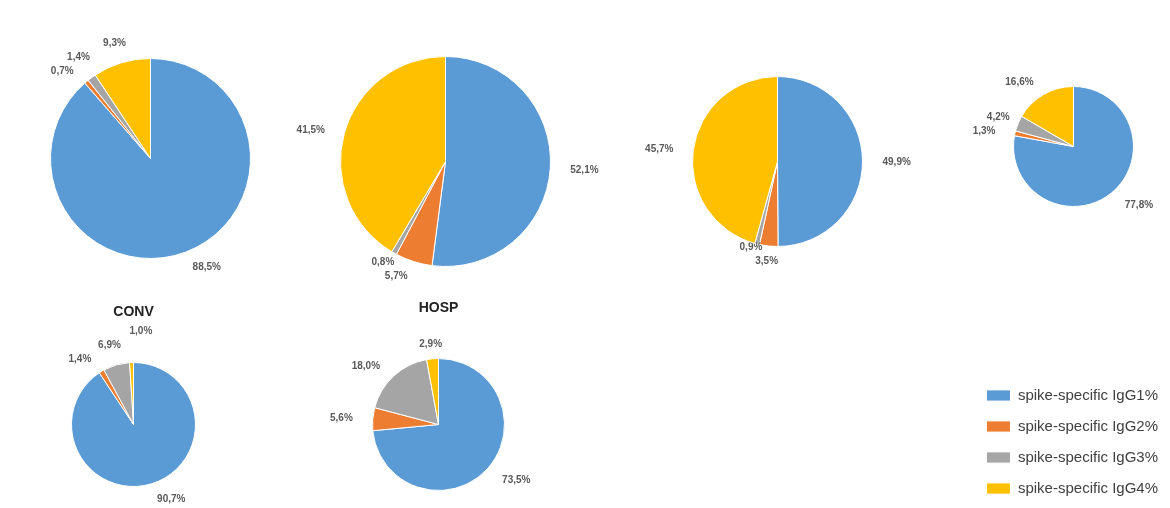 This screenshot has height=508, width=1170. What do you see at coordinates (383, 262) in the screenshot?
I see `data-label: 0,8%` at bounding box center [383, 262].